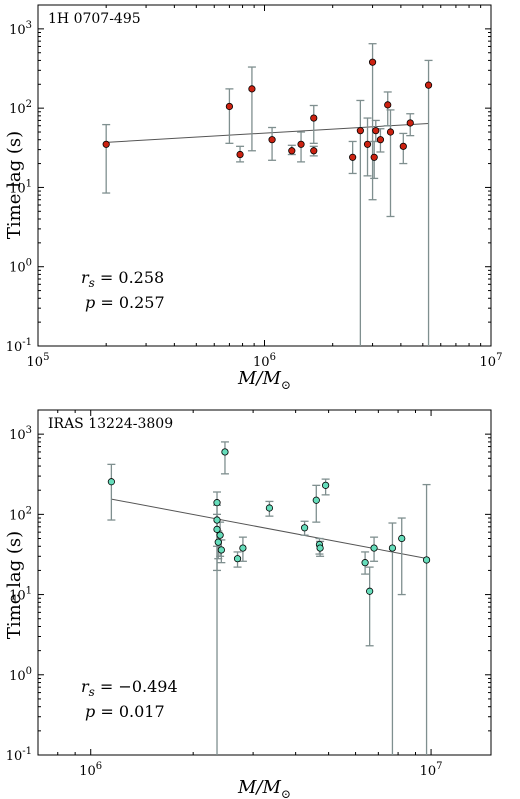 The width and height of the screenshot is (520, 799). Describe the element at coordinates (267, 133) in the screenshot. I see `fit-line` at that location.